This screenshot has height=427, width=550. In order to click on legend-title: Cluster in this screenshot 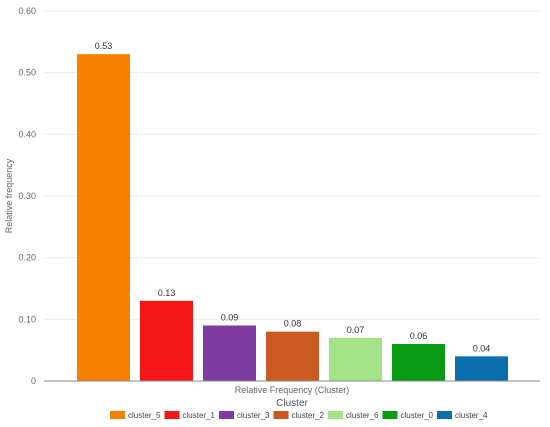, I will do `click(292, 403)`.